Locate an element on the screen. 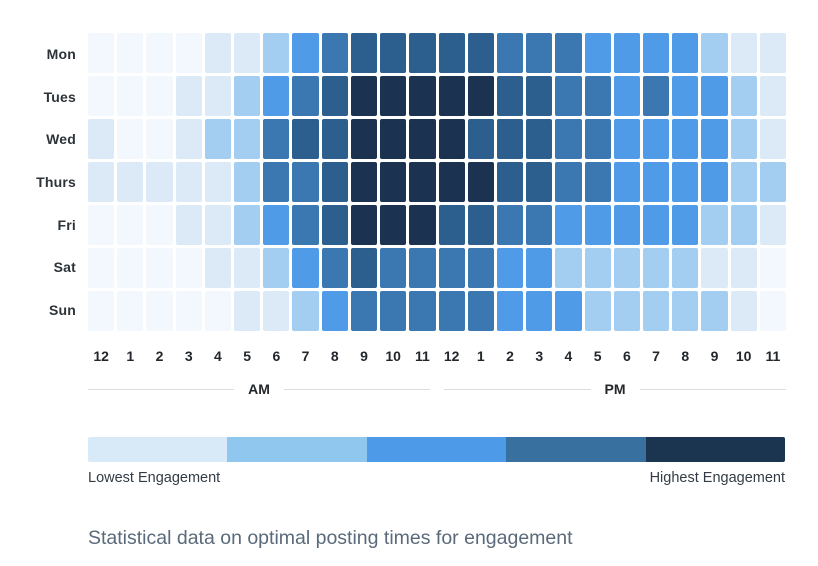 The width and height of the screenshot is (818, 566). pm-label: PM is located at coordinates (615, 389).